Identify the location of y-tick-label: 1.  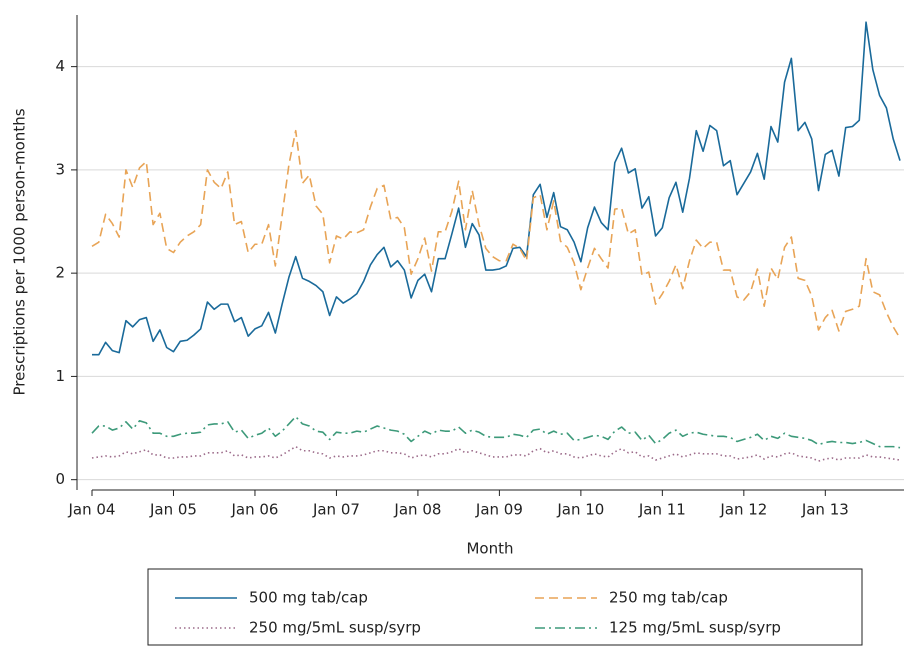
(60, 376).